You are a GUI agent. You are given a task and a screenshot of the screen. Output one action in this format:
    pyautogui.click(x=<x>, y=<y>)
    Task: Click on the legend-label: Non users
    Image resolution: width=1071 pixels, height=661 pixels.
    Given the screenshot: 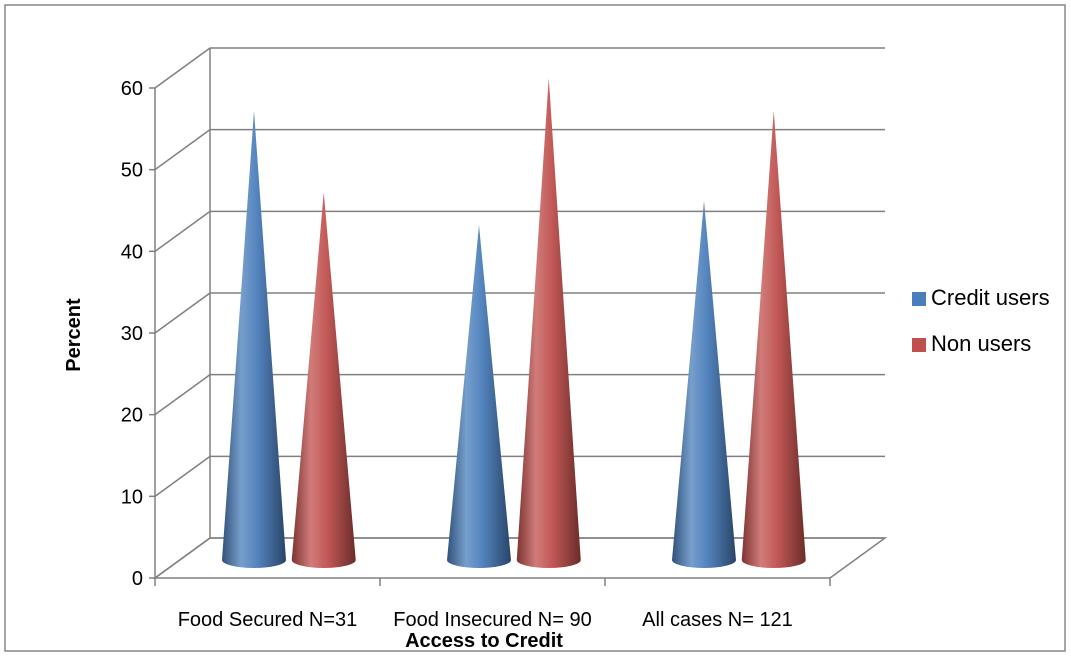 What is the action you would take?
    pyautogui.click(x=981, y=343)
    